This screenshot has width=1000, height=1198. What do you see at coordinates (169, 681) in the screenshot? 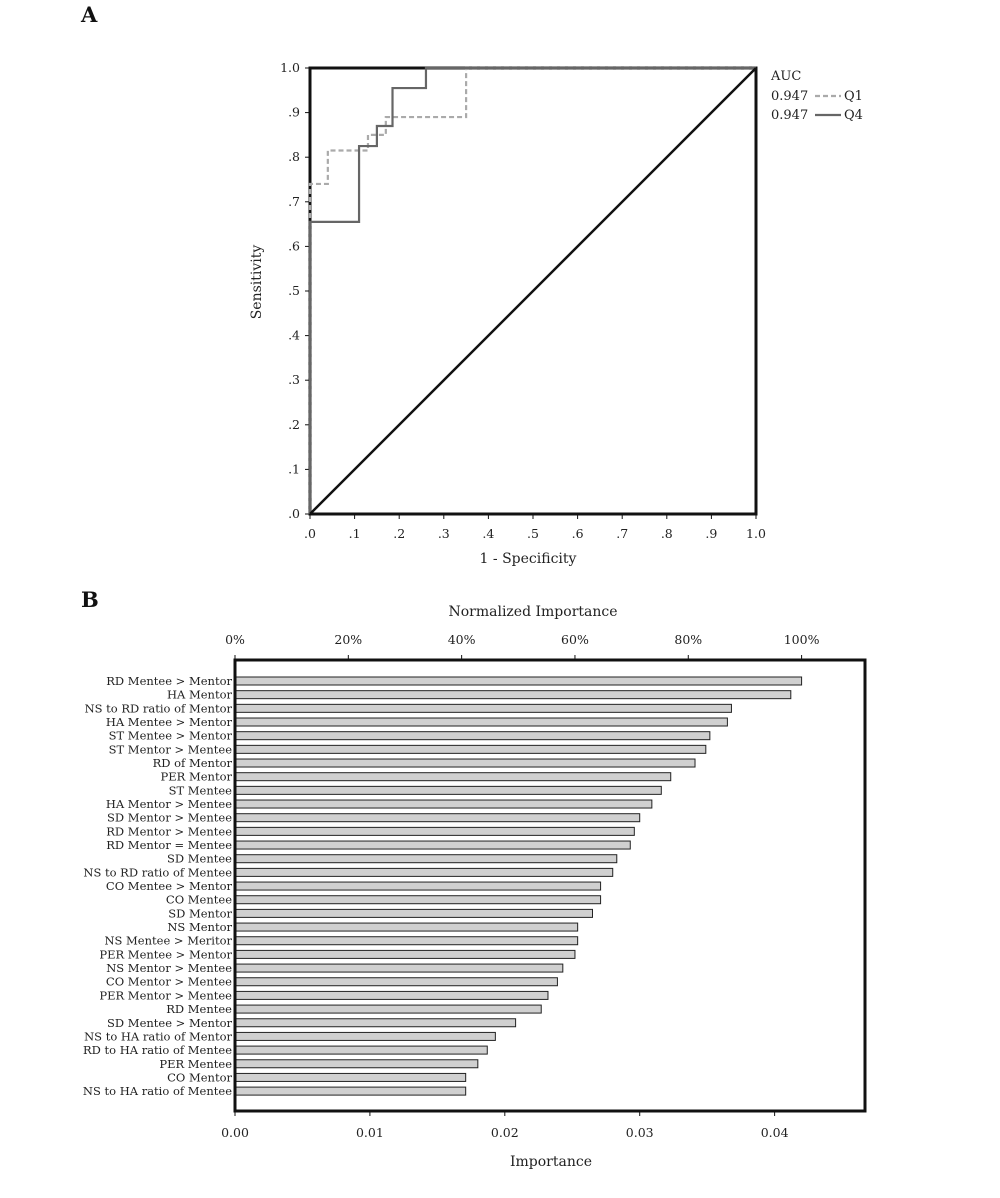
I see `importance-category-label: RD Mentee > Mentor` at bounding box center [169, 681].